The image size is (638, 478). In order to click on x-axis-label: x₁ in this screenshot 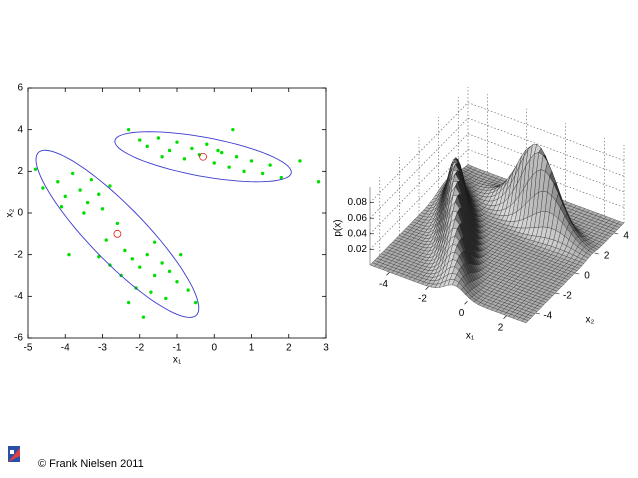, I will do `click(470, 336)`.